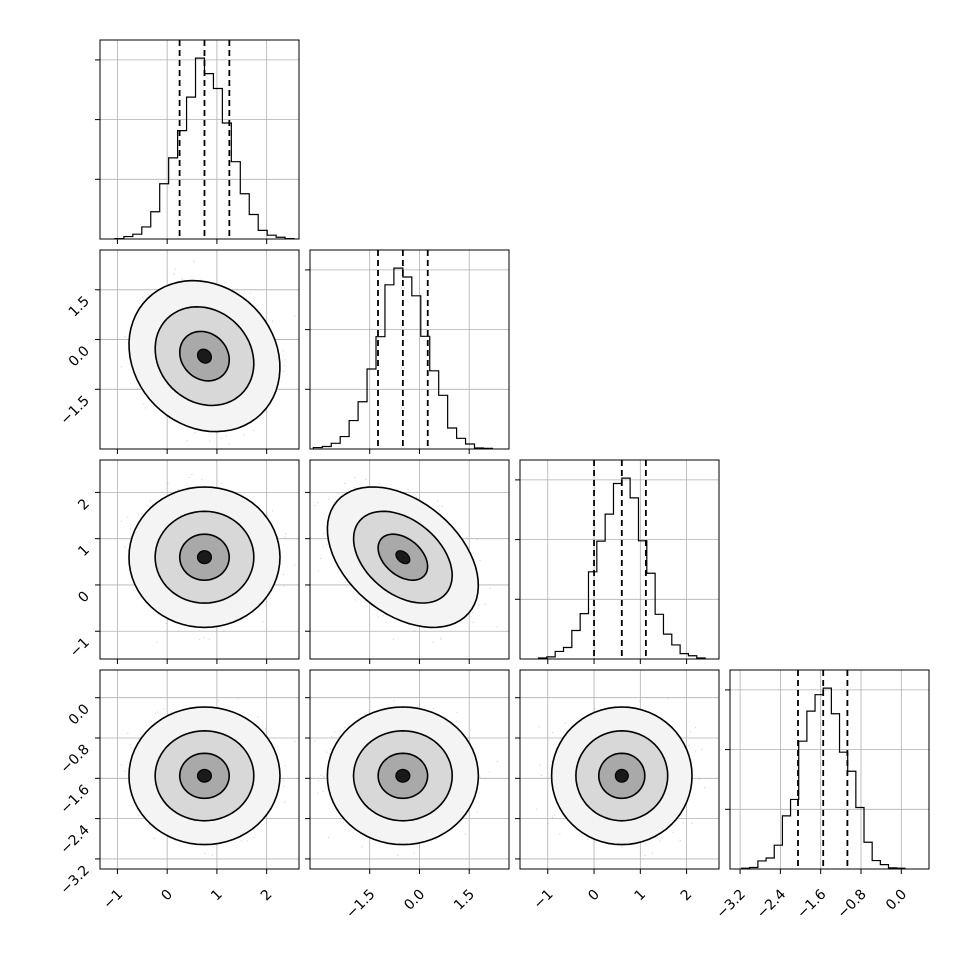 This screenshot has height=970, width=970. I want to click on histogram-panel-4: −3.2 −2.4 −1.6 −0.8 0.0, so click(822, 795).